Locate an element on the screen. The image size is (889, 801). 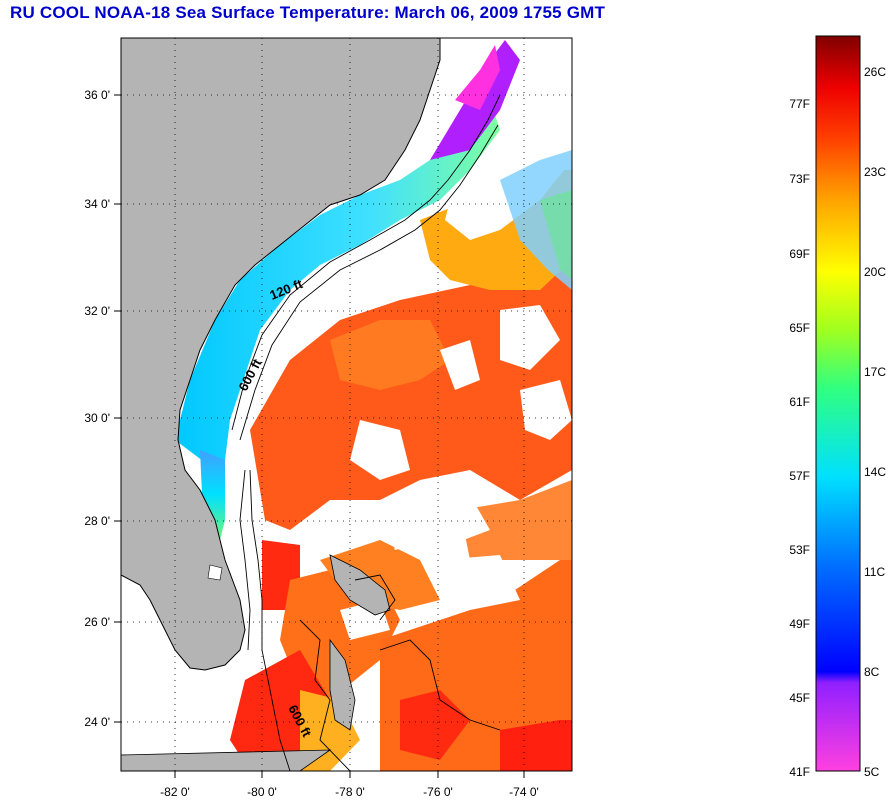
cb-label-f: 53F is located at coordinates (799, 550).